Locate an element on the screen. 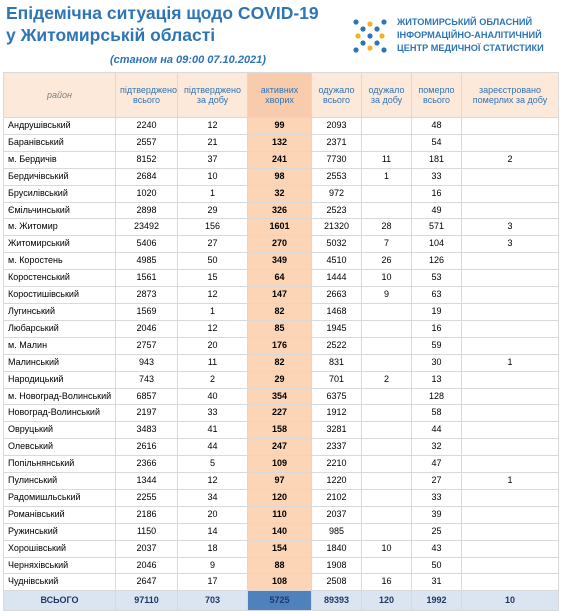 The width and height of the screenshot is (562, 611). table-cell: 33 is located at coordinates (212, 413).